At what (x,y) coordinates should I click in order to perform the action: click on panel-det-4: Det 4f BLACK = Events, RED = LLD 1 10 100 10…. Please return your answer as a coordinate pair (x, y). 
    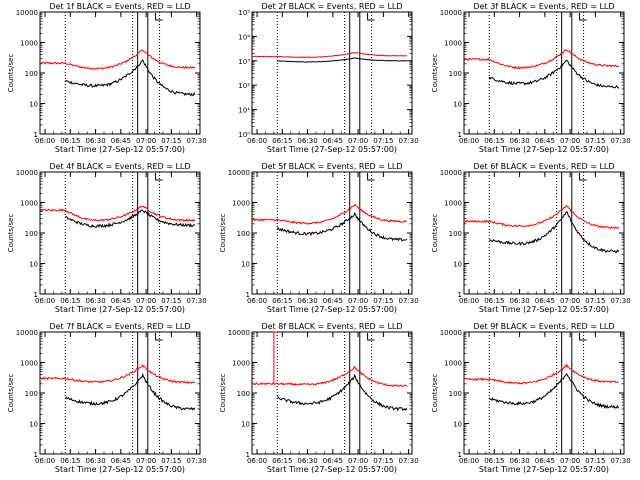
    Looking at the image, I should click on (107, 238).